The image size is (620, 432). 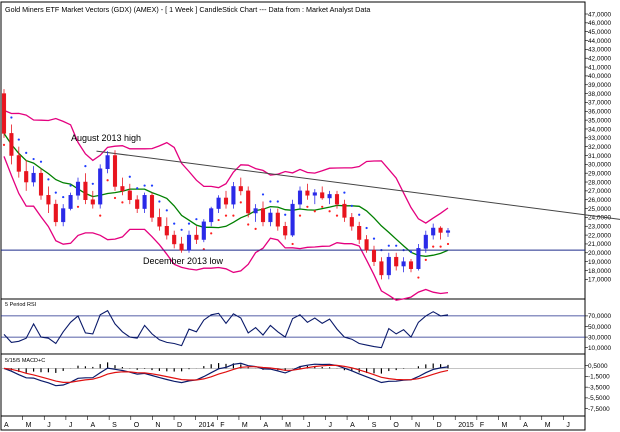 I want to click on price-tick-label: 33,0000, so click(x=600, y=138).